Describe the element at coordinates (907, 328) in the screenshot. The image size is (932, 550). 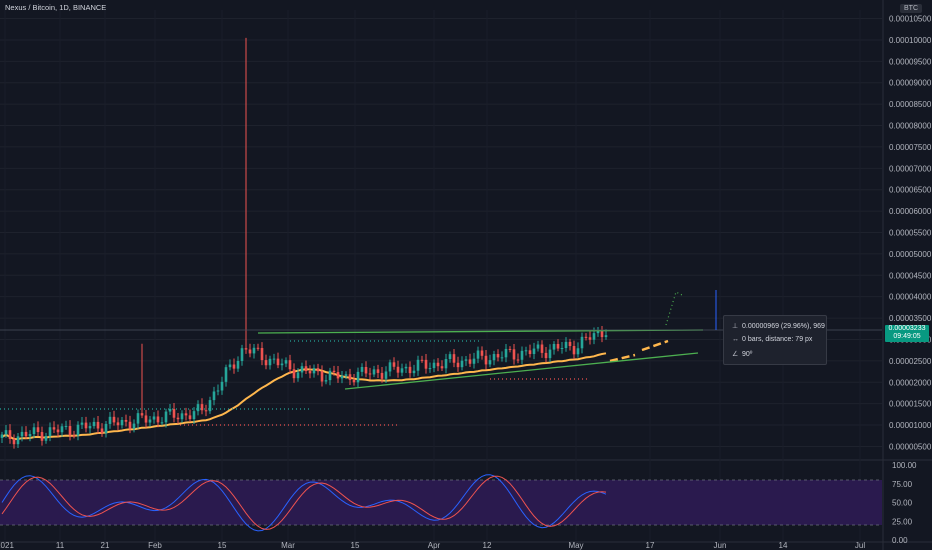
I see `last-price-value: 0.00003233` at that location.